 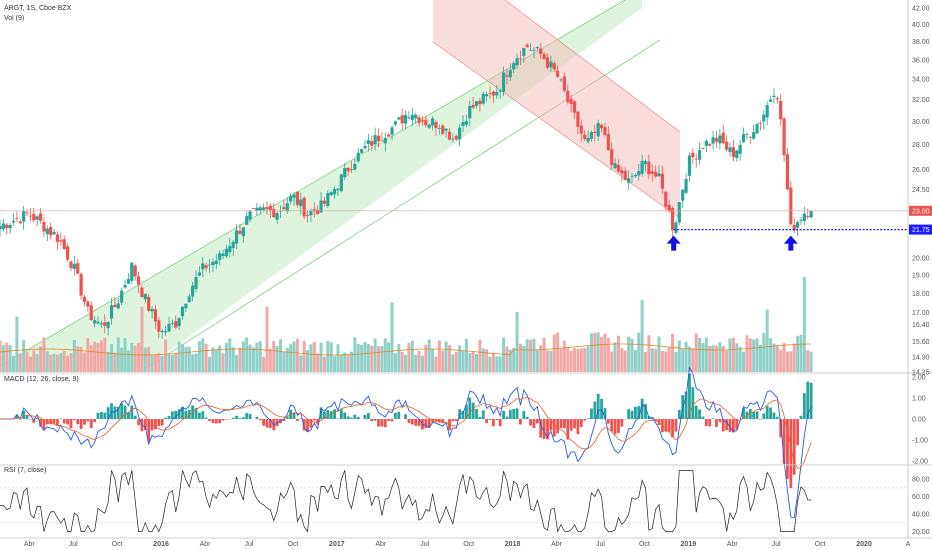 What do you see at coordinates (920, 462) in the screenshot?
I see `macd-tick-label: -2.00` at bounding box center [920, 462].